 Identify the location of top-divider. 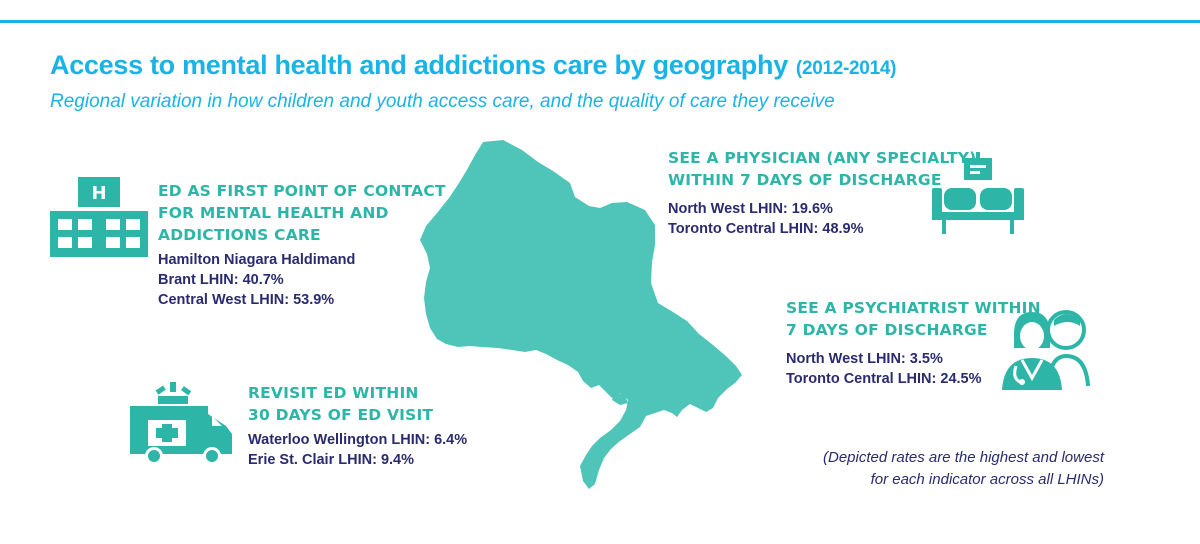
(600, 21).